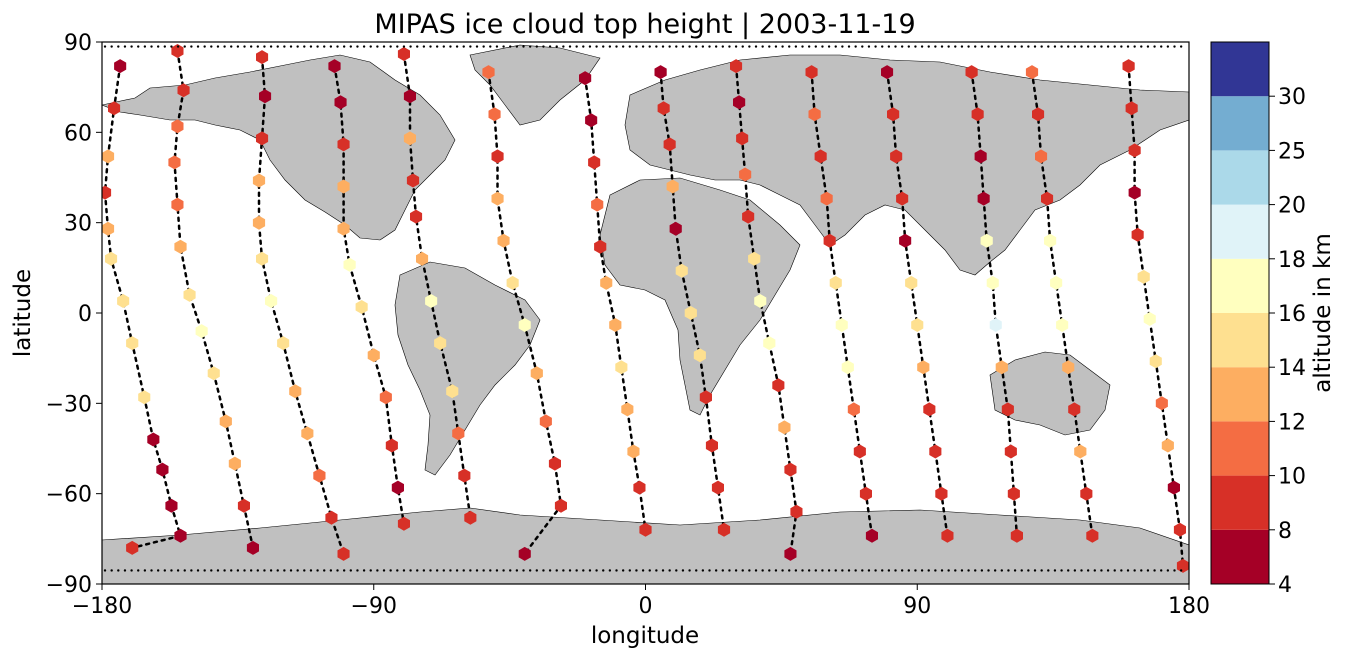  I want to click on land-greenland, so click(535, 85).